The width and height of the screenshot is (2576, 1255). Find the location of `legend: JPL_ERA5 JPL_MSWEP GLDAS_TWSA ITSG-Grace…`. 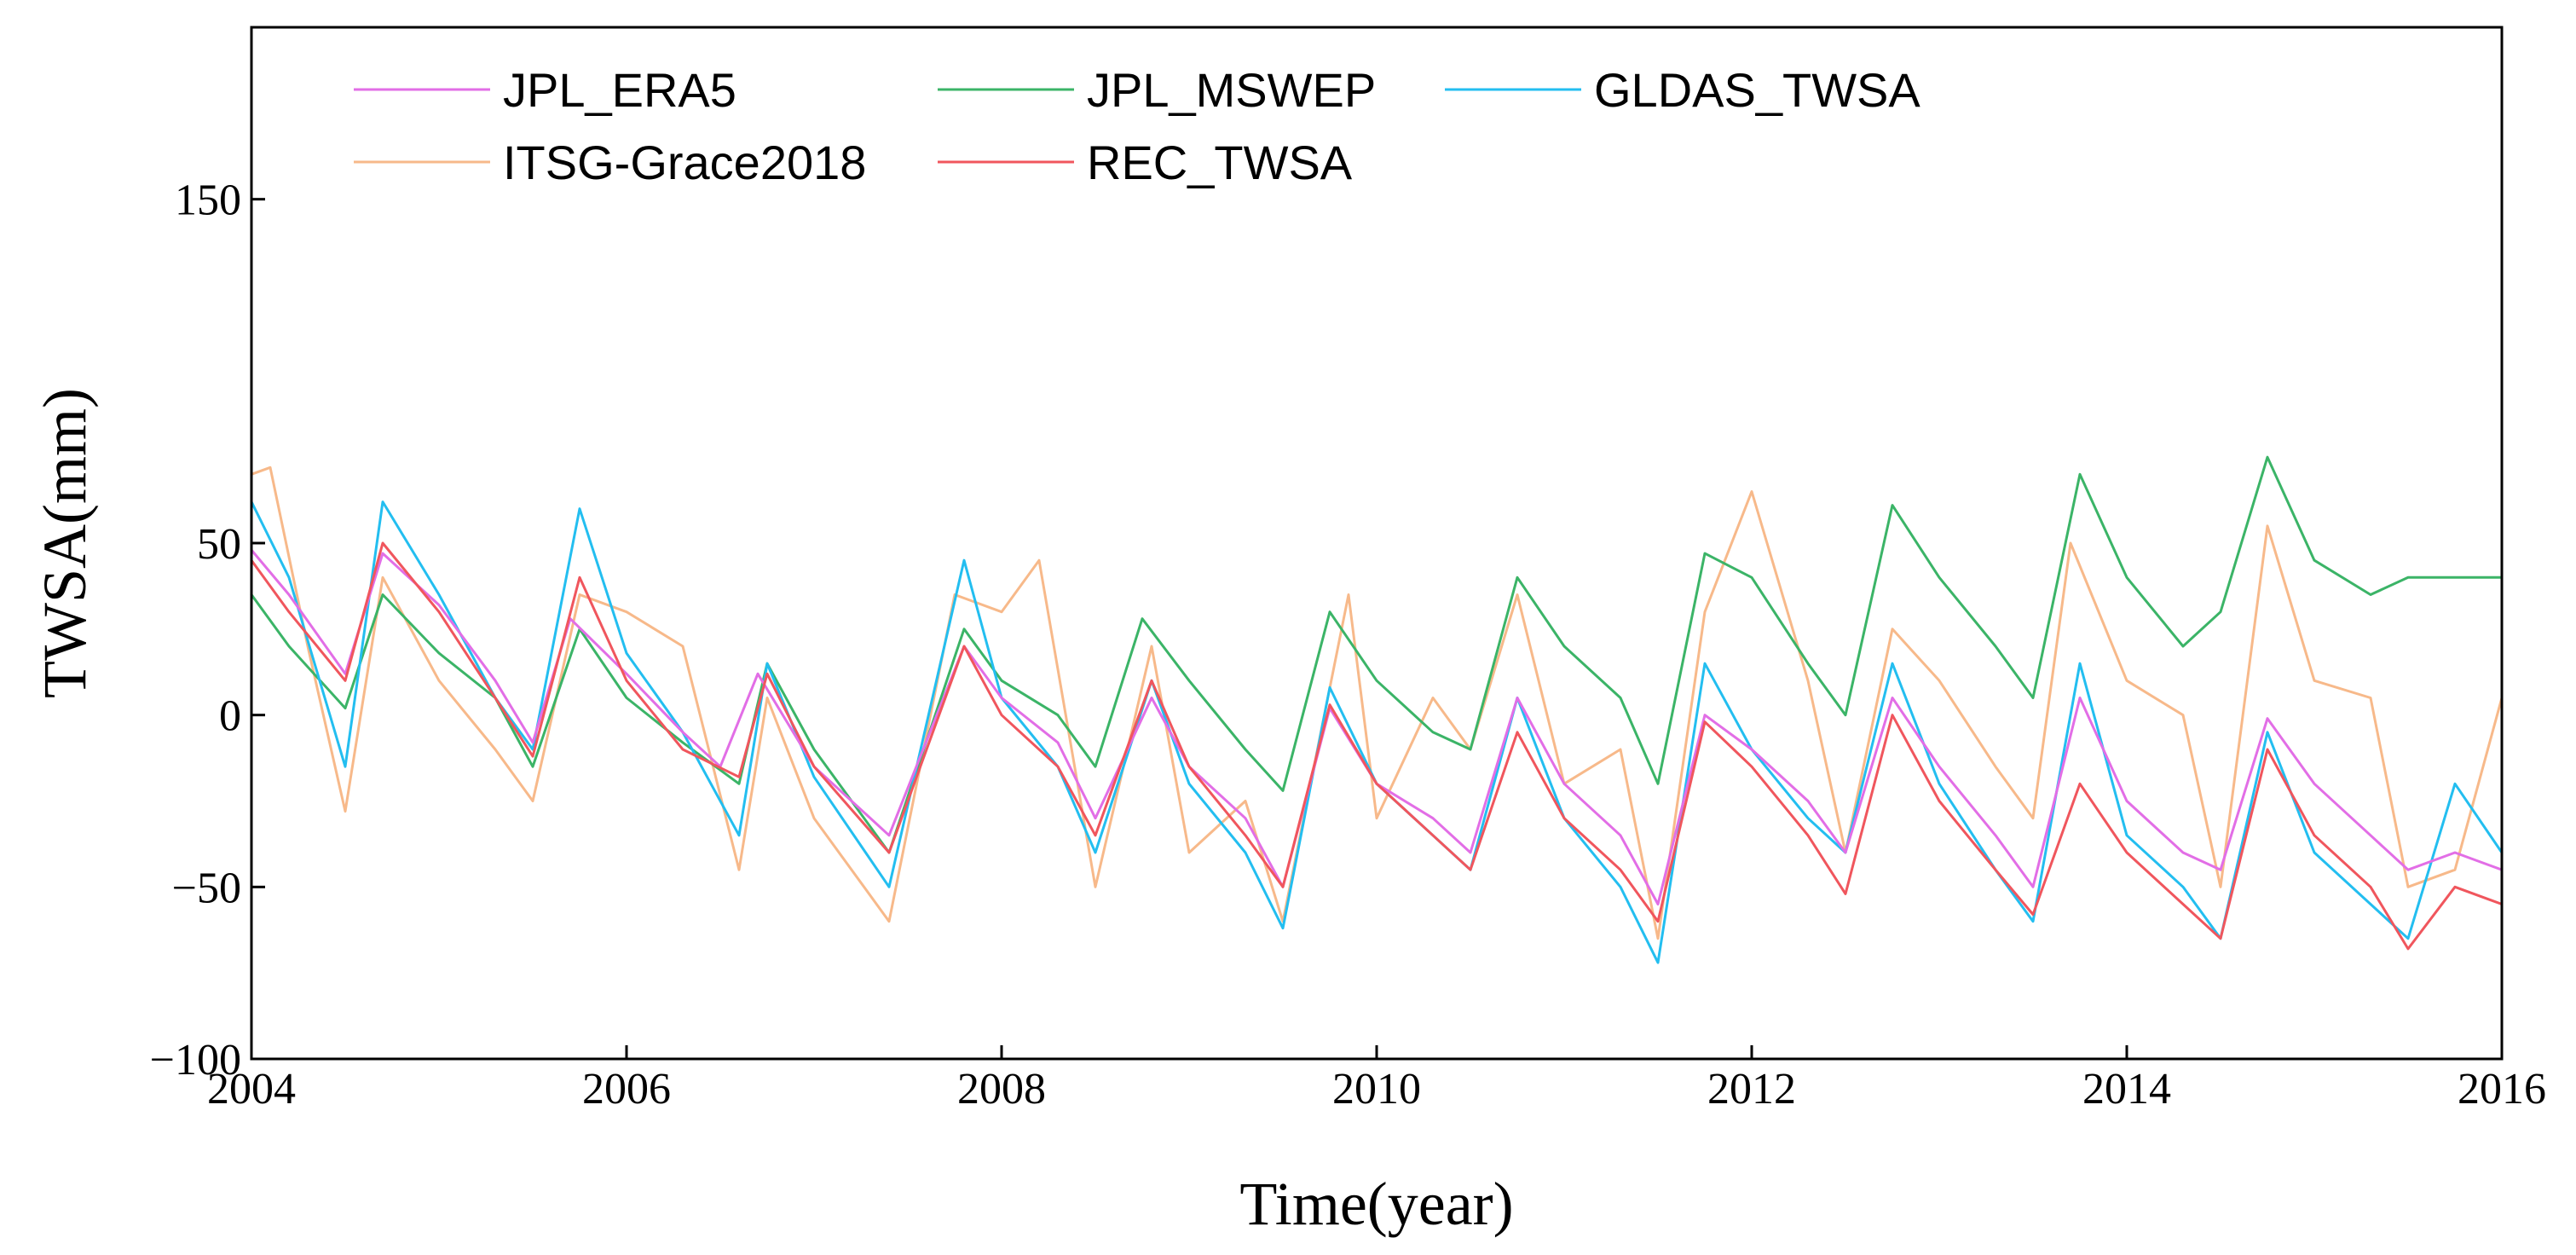

legend: JPL_ERA5 JPL_MSWEP GLDAS_TWSA ITSG-Grace… is located at coordinates (1137, 126).